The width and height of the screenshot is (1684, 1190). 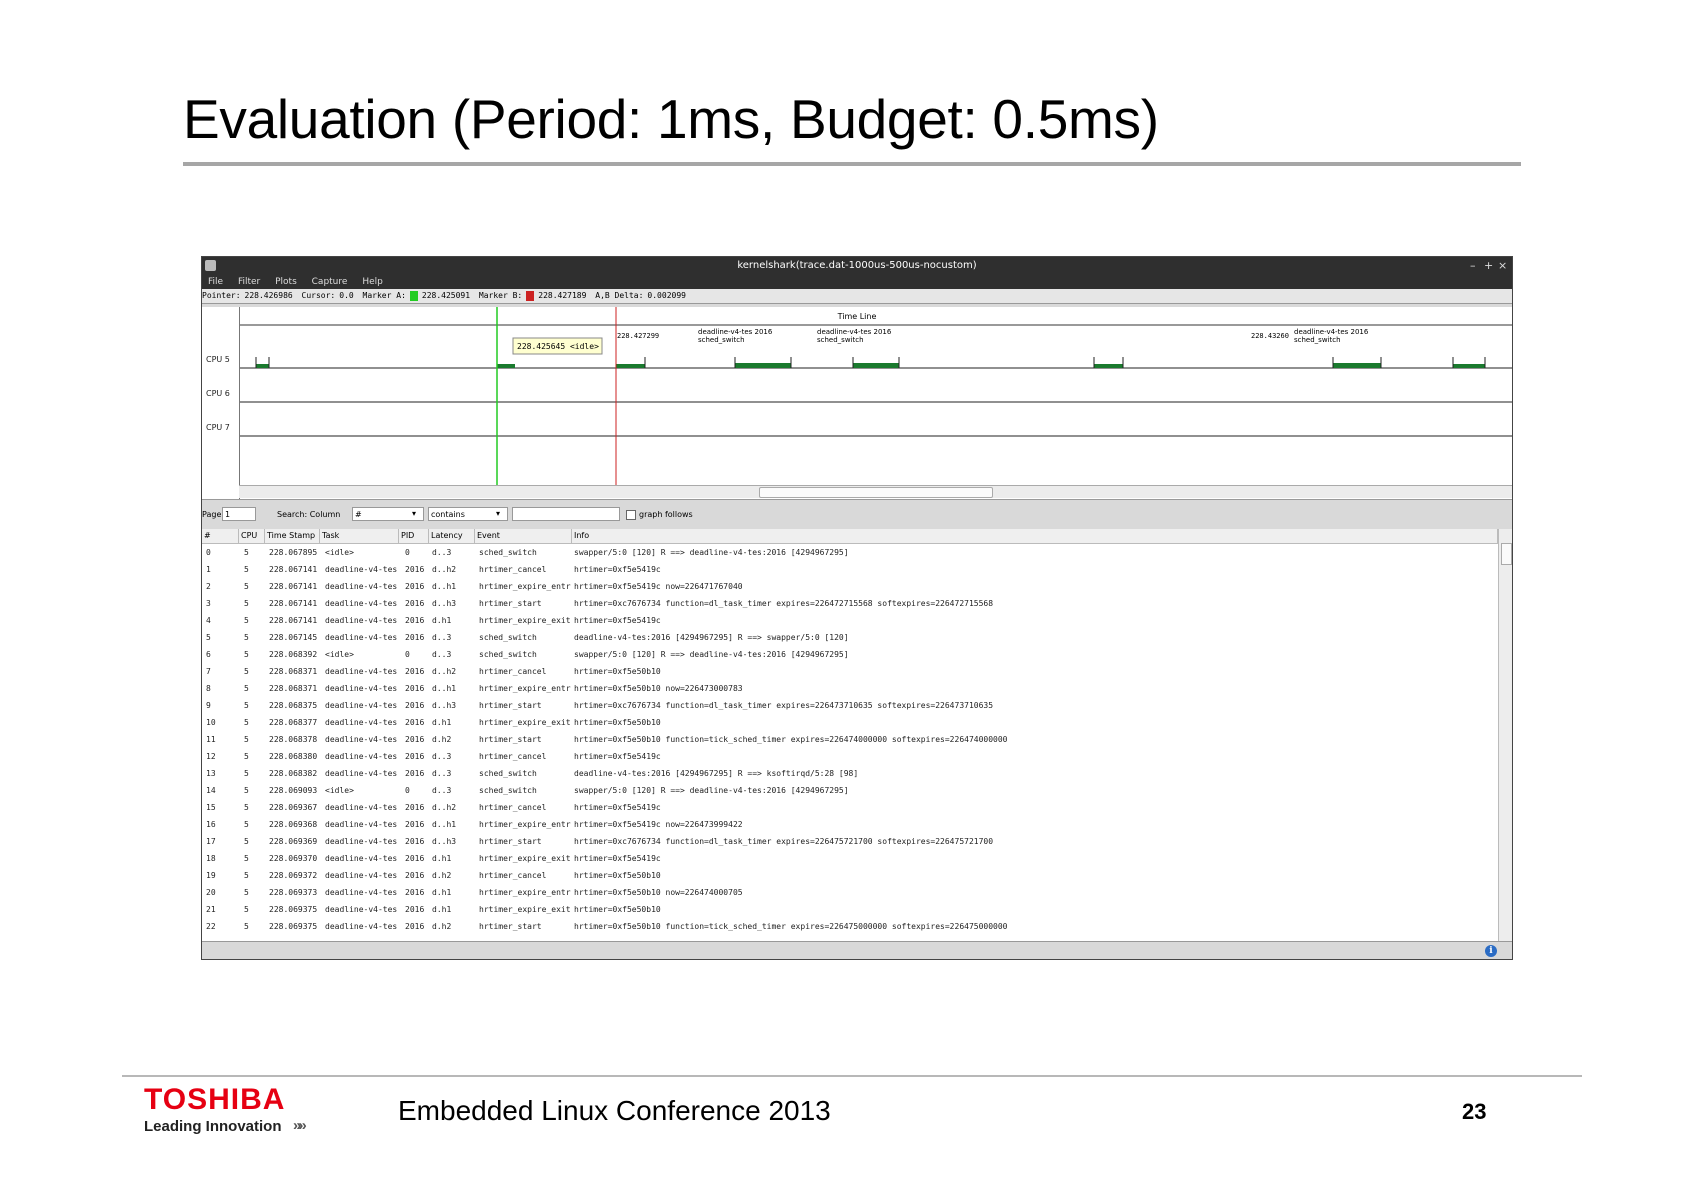 What do you see at coordinates (1473, 265) in the screenshot?
I see `minimize-button: –` at bounding box center [1473, 265].